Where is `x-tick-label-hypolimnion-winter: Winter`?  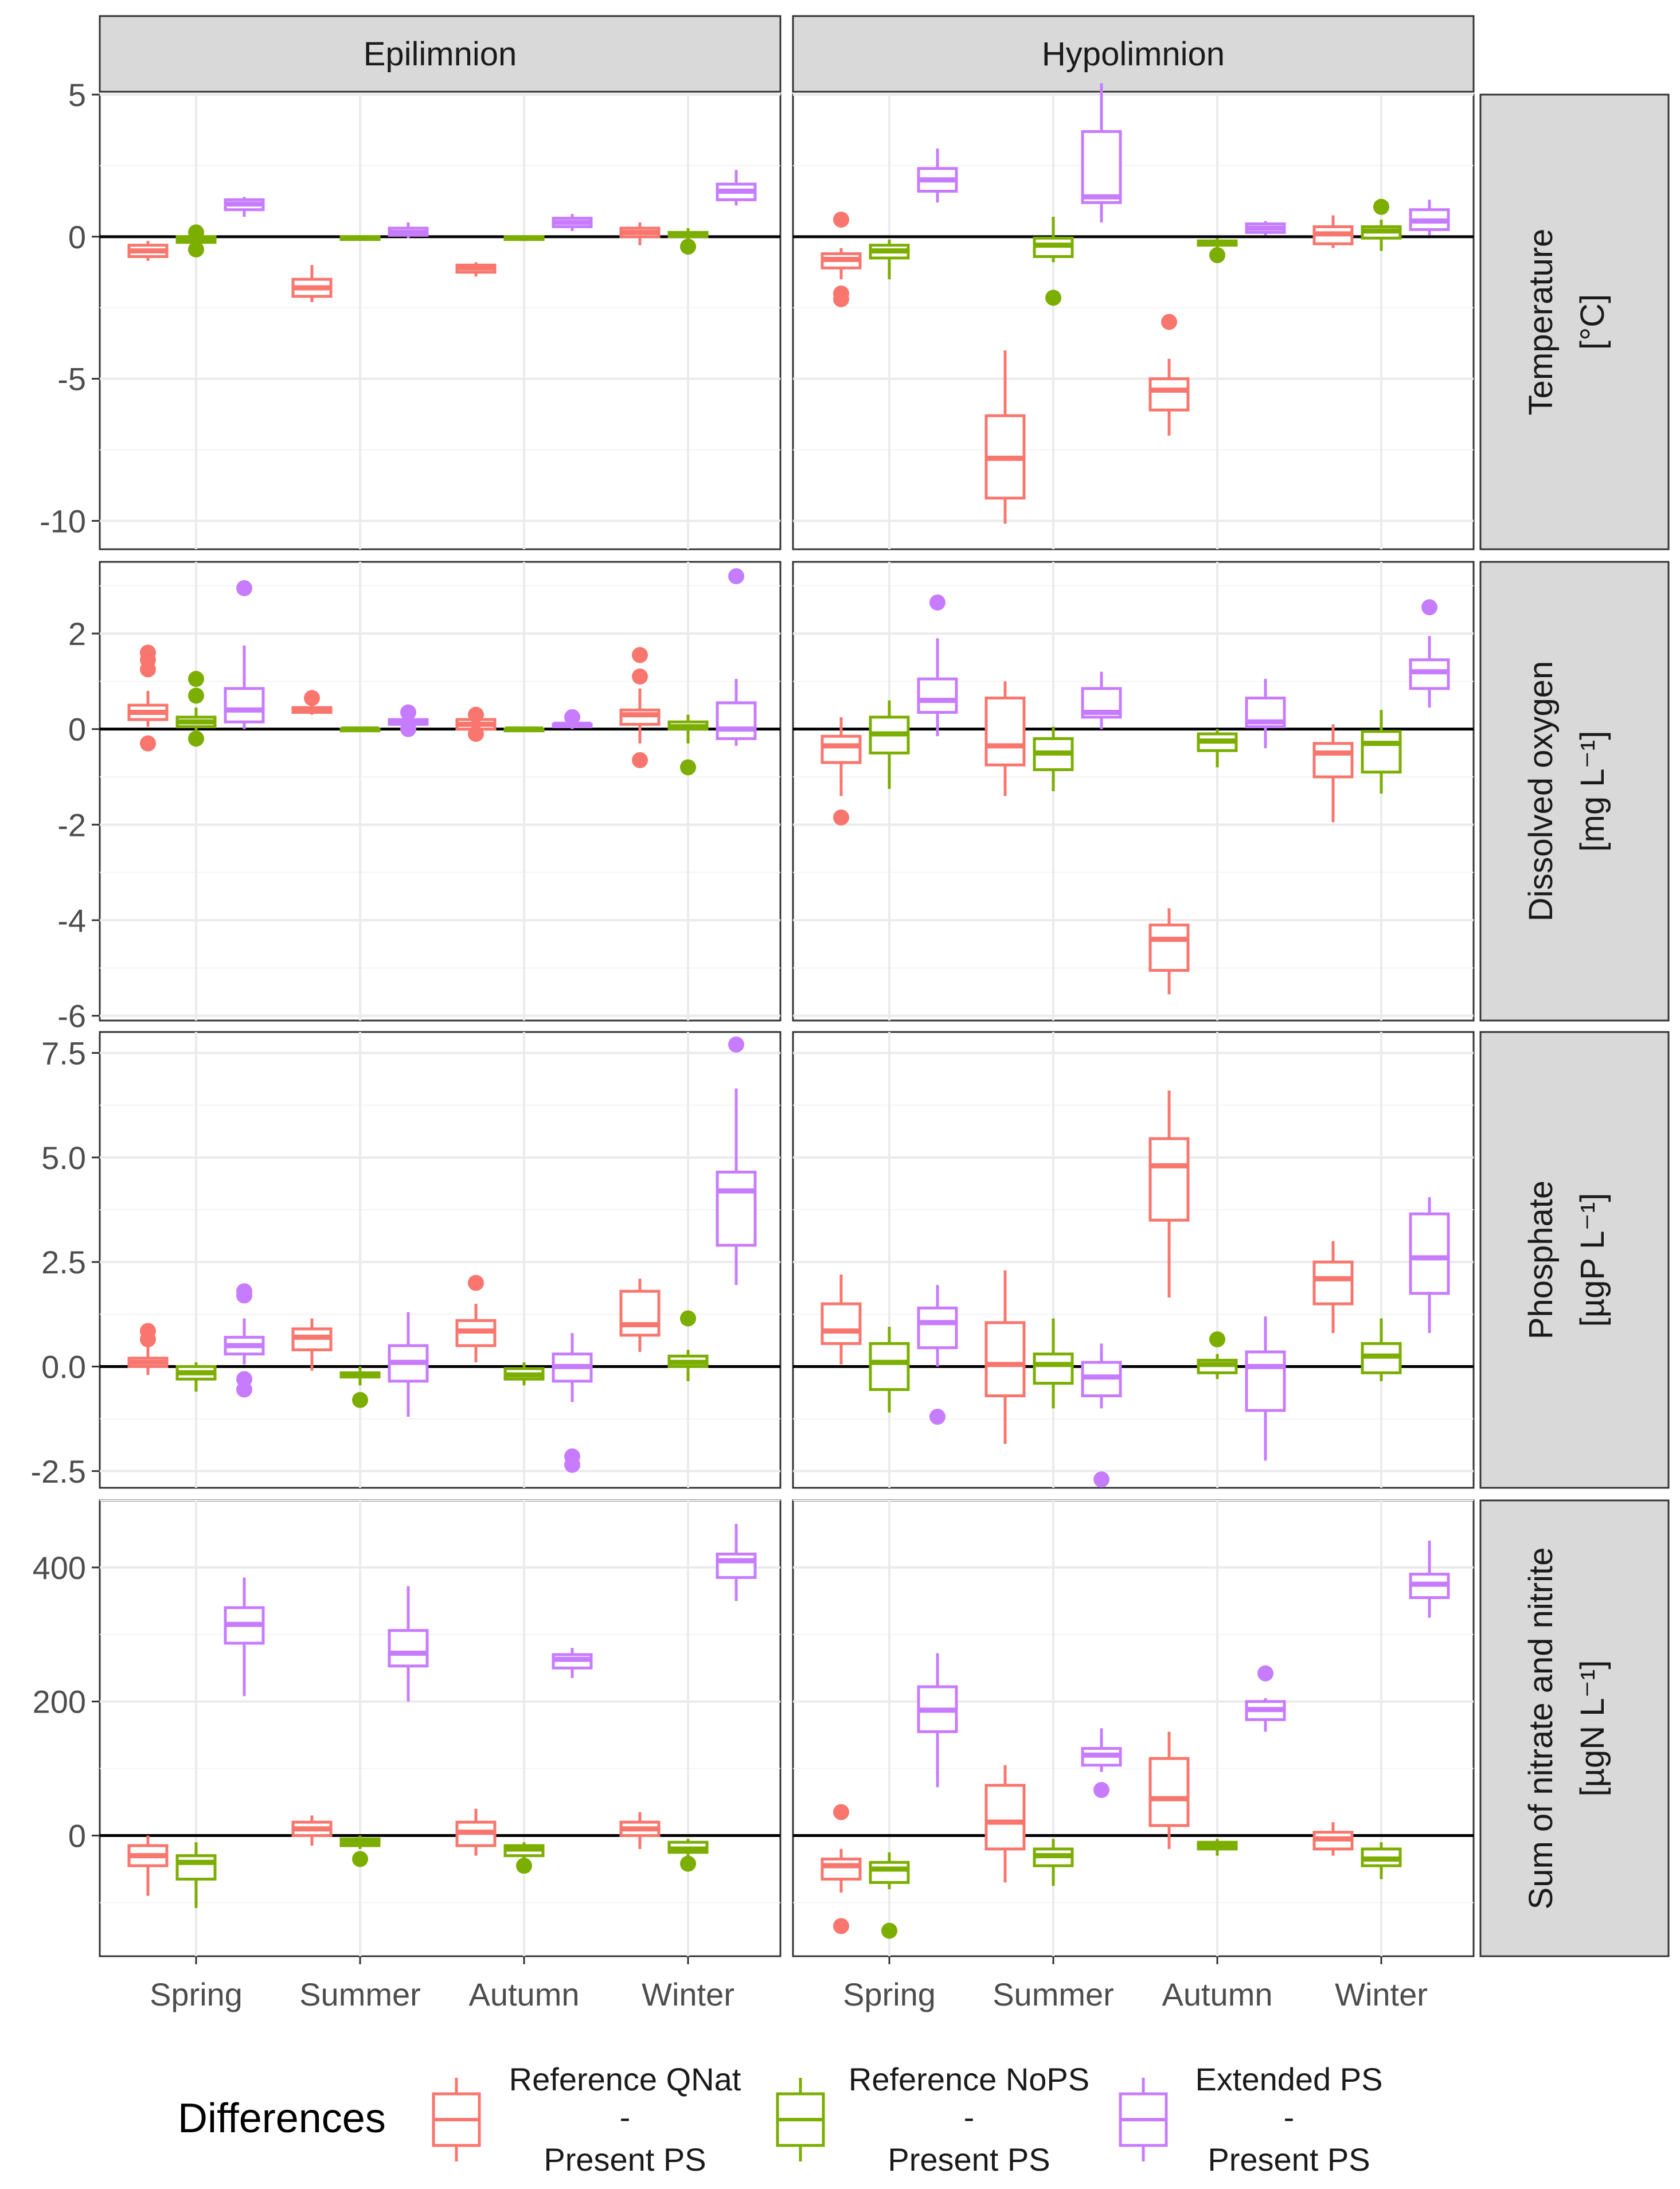 x-tick-label-hypolimnion-winter: Winter is located at coordinates (1381, 1994).